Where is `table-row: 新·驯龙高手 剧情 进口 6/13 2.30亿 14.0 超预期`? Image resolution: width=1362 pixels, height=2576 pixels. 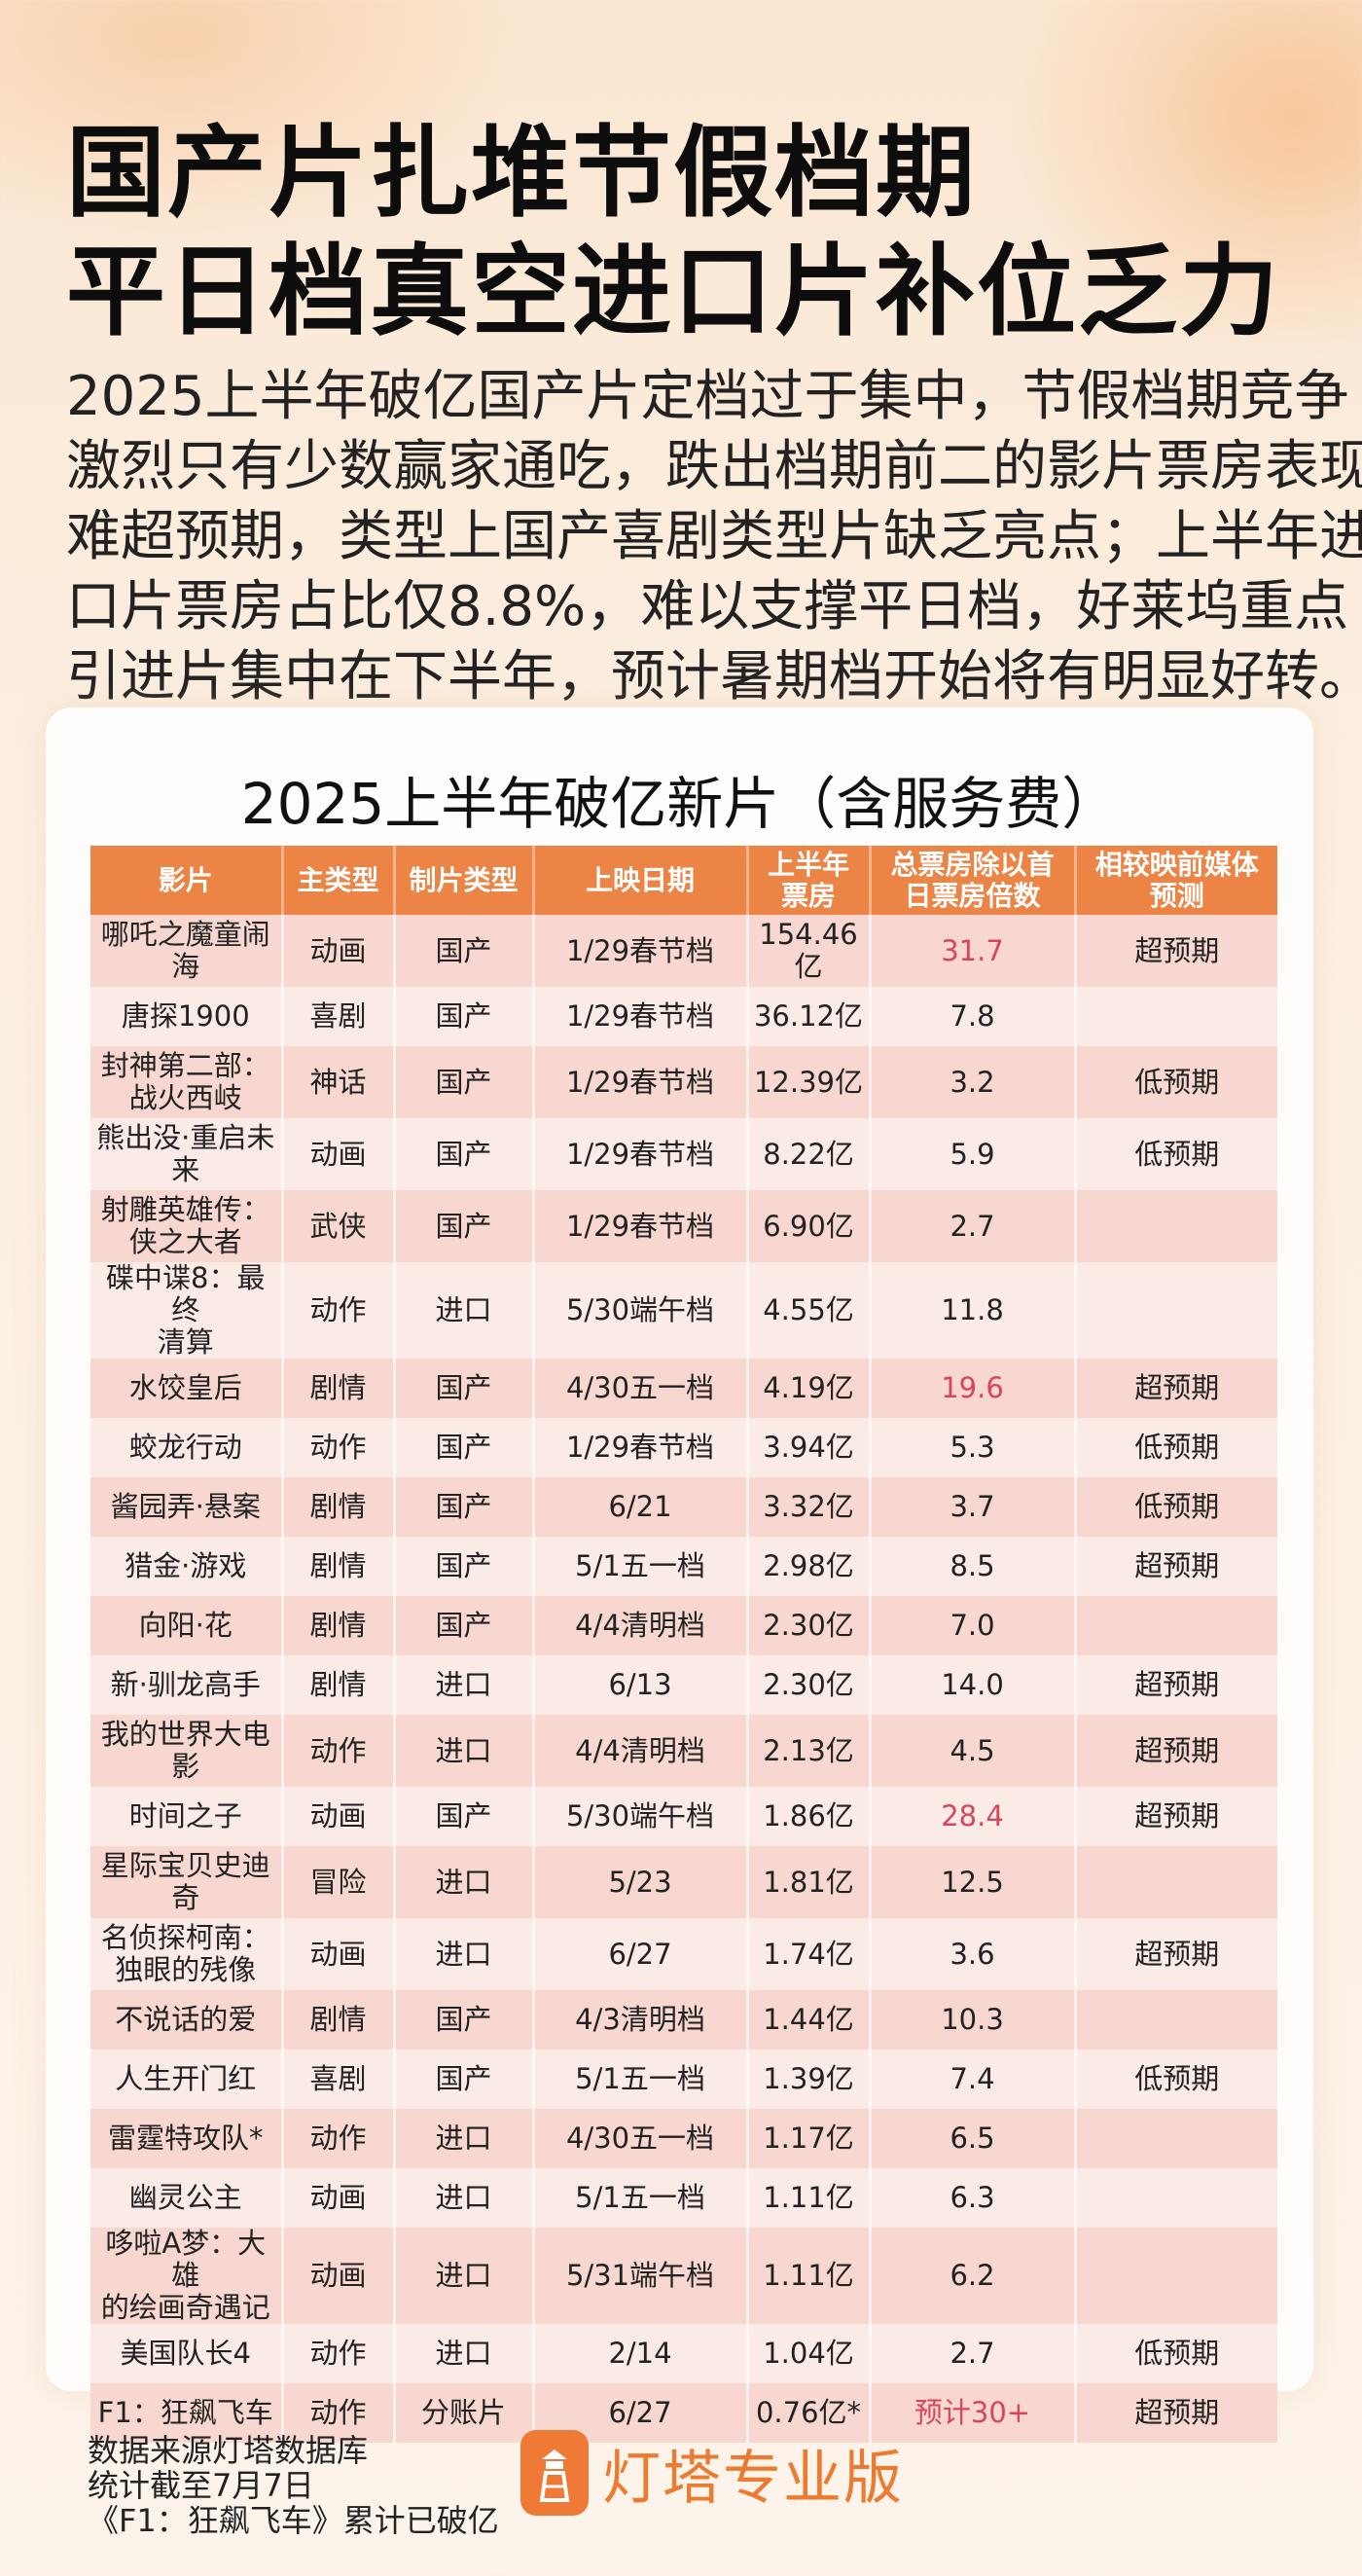 table-row: 新·驯龙高手 剧情 进口 6/13 2.30亿 14.0 超预期 is located at coordinates (683, 1685).